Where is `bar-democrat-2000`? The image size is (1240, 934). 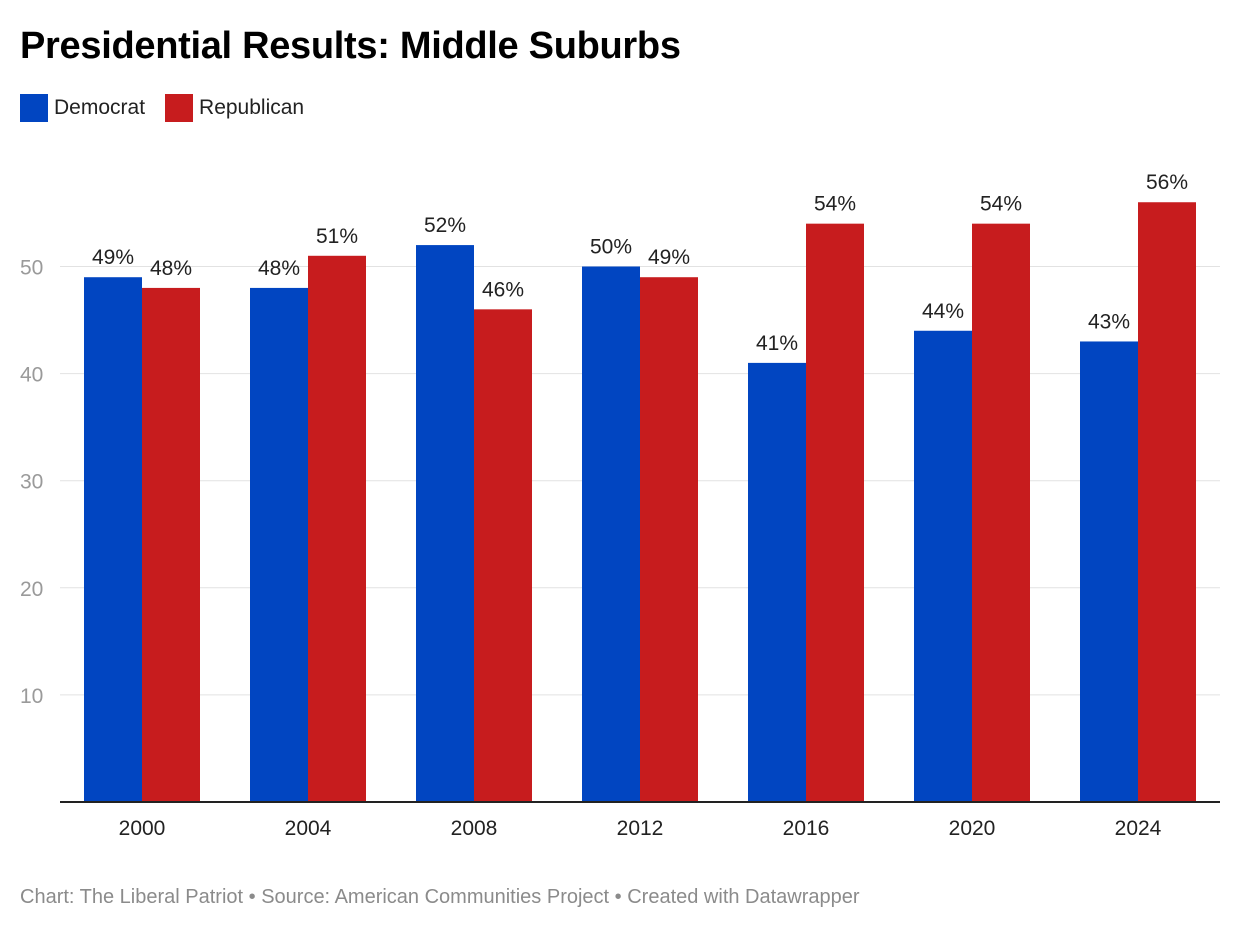 bar-democrat-2000 is located at coordinates (113, 540).